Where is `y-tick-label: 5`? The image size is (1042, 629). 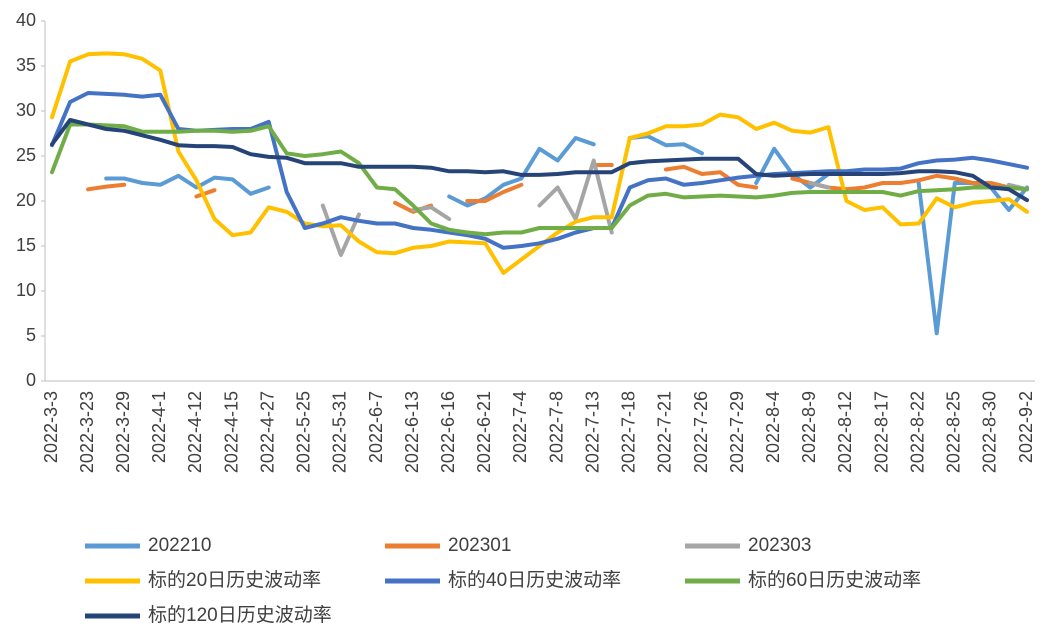 y-tick-label: 5 is located at coordinates (31, 335).